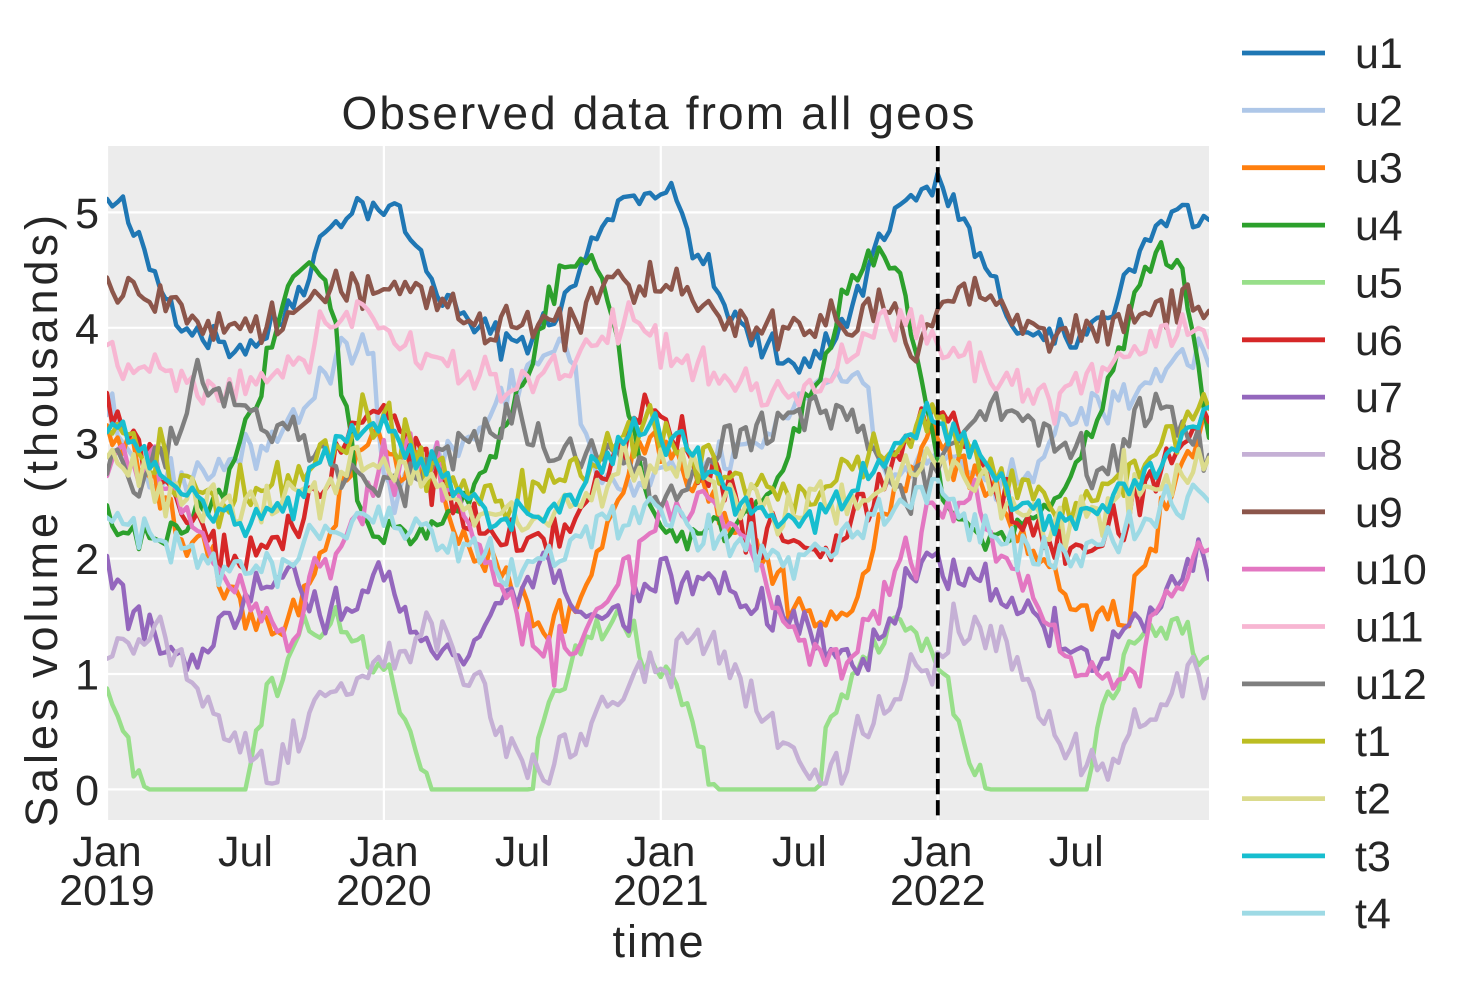 Image resolution: width=1463 pixels, height=990 pixels. I want to click on svg-text: u7, so click(1379, 398).